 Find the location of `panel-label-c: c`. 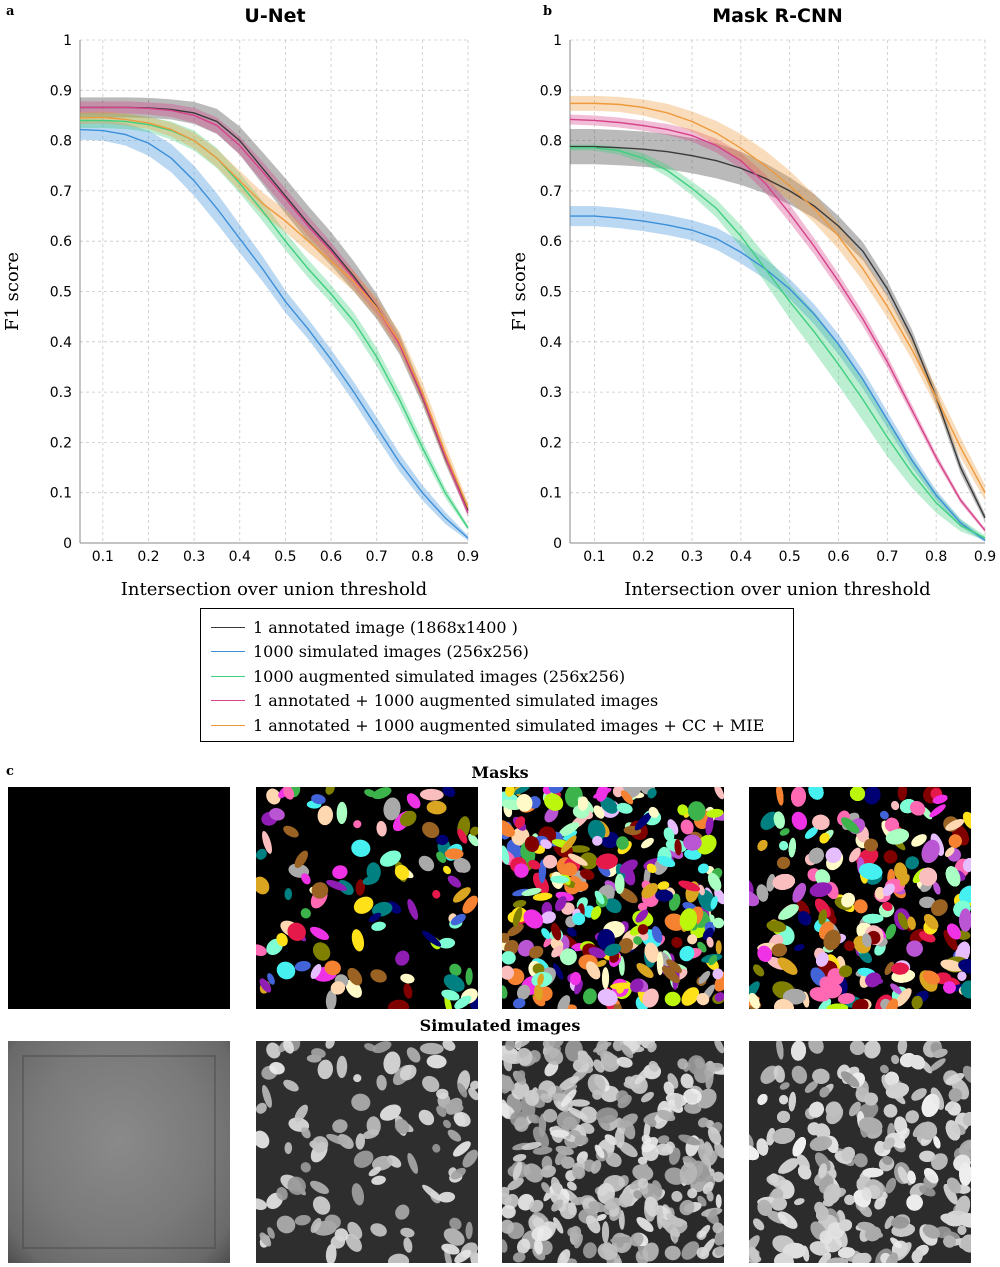

panel-label-c: c is located at coordinates (10, 771).